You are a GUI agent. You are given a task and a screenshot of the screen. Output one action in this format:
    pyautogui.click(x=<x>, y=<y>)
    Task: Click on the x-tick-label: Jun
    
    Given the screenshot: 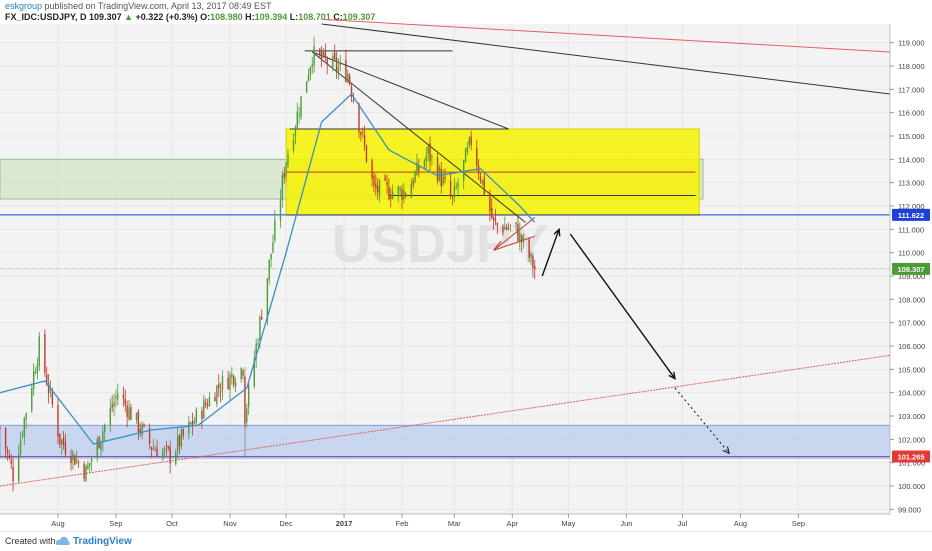 What is the action you would take?
    pyautogui.click(x=626, y=523)
    